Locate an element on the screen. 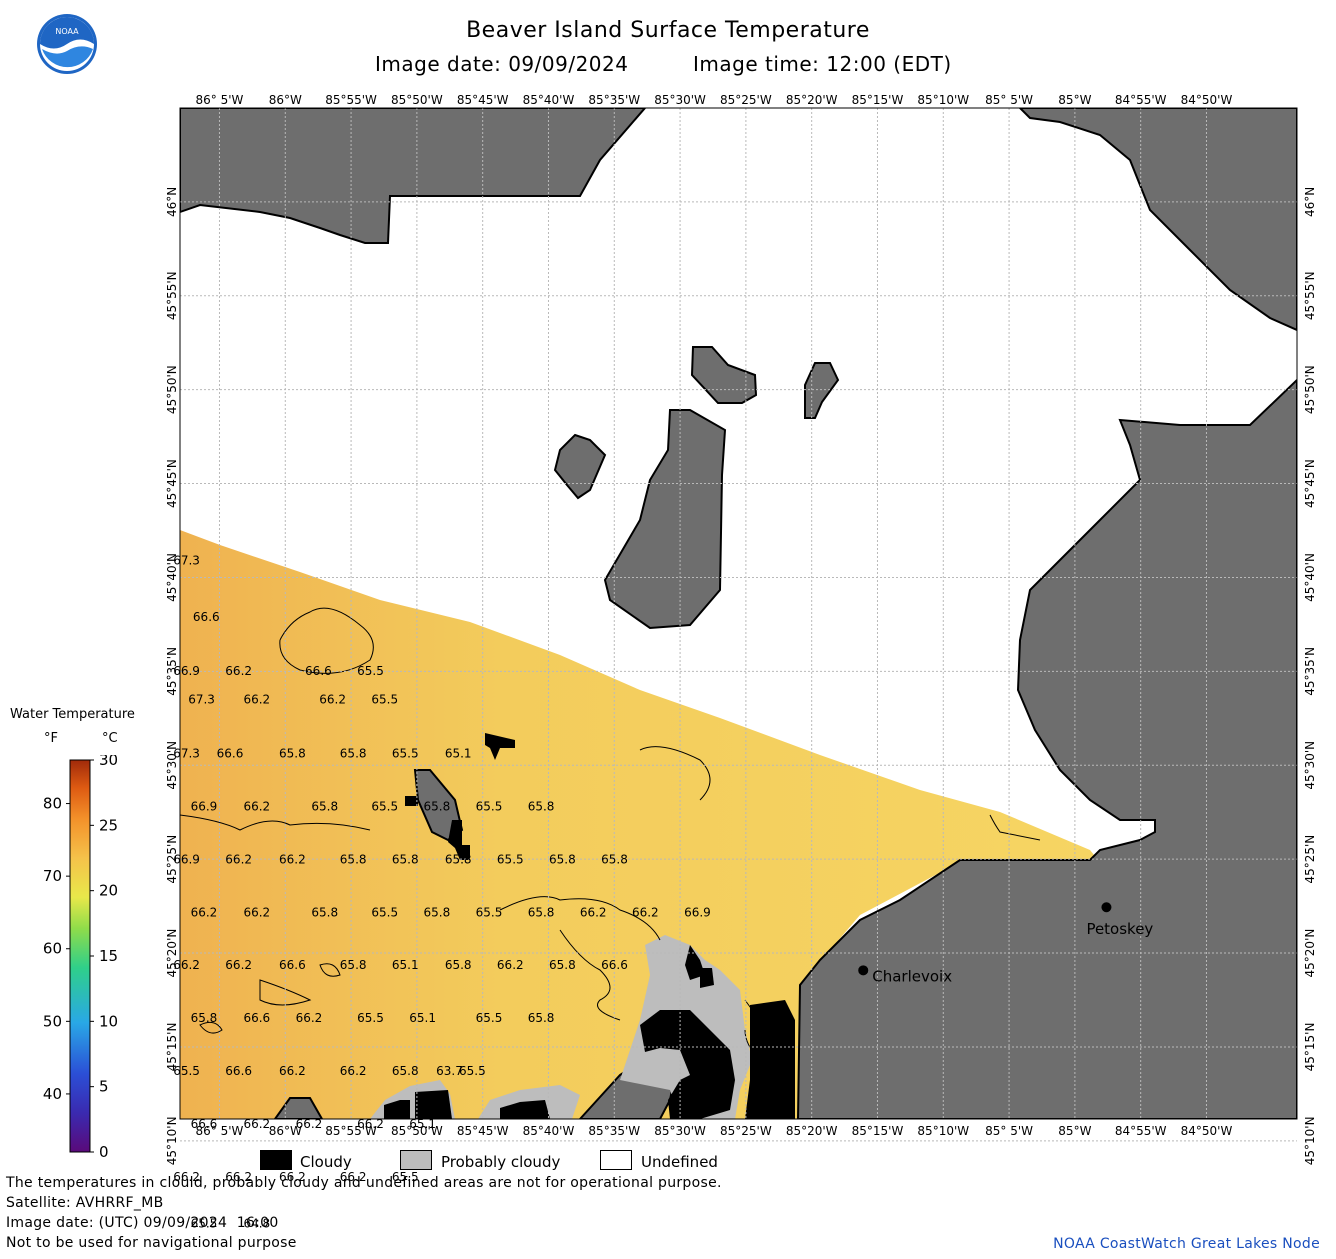 This screenshot has width=1336, height=1259. lon-label-top: 84°50'W is located at coordinates (1207, 100).